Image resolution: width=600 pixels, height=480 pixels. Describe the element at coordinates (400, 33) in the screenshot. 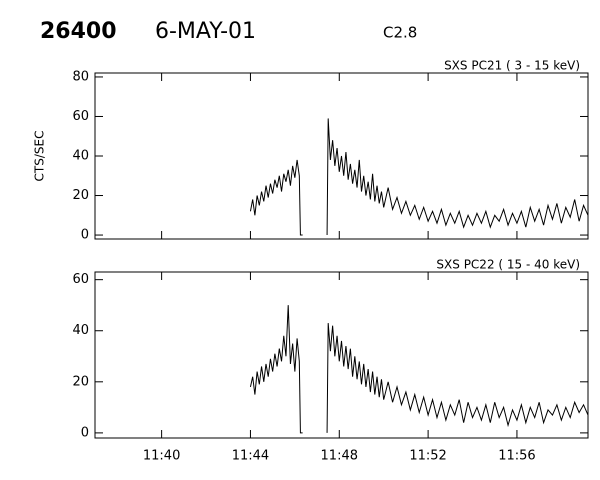

I see `flare-class: C2.8` at that location.